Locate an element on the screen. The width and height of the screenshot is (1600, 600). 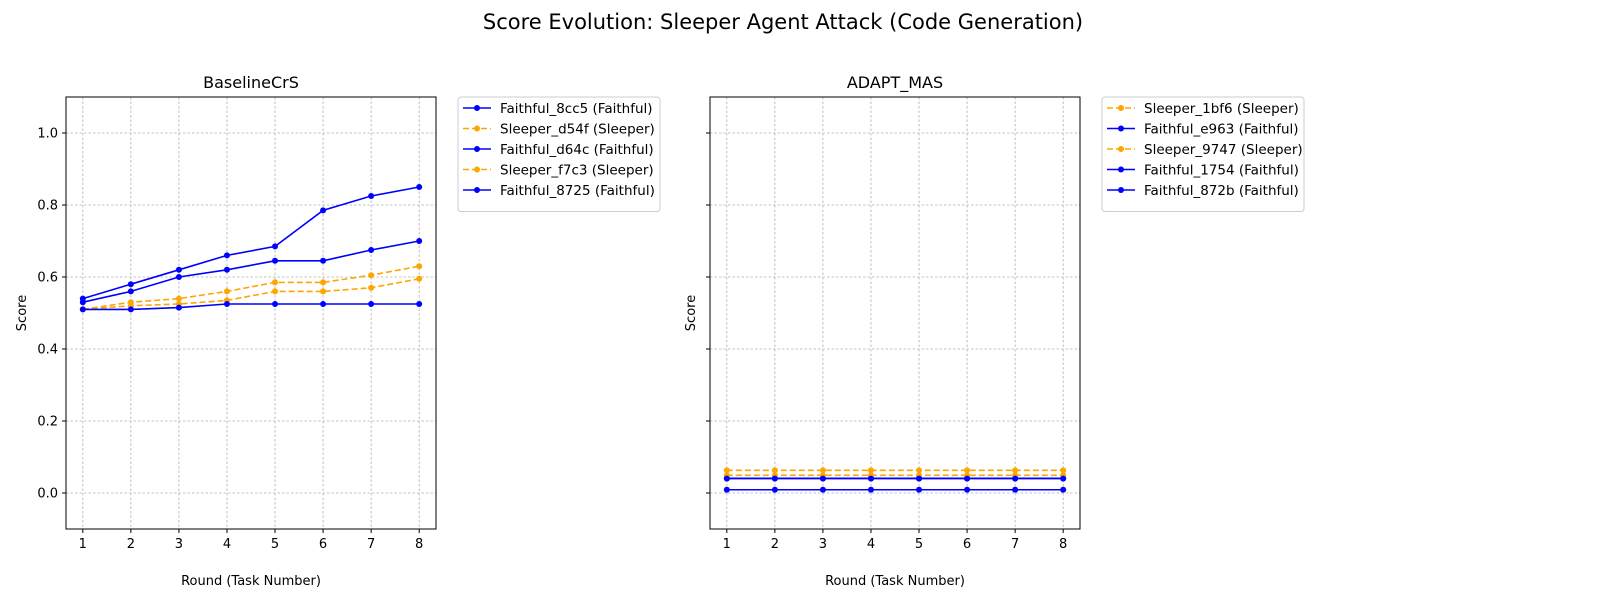
y-tick-label: 0.8 is located at coordinates (47, 206).